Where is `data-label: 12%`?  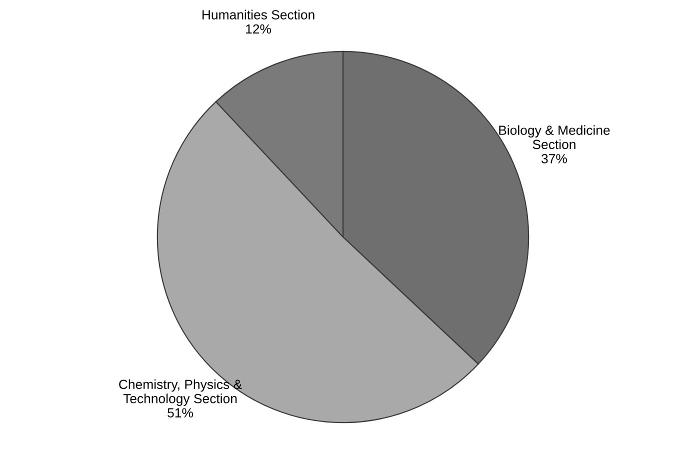
data-label: 12% is located at coordinates (259, 29).